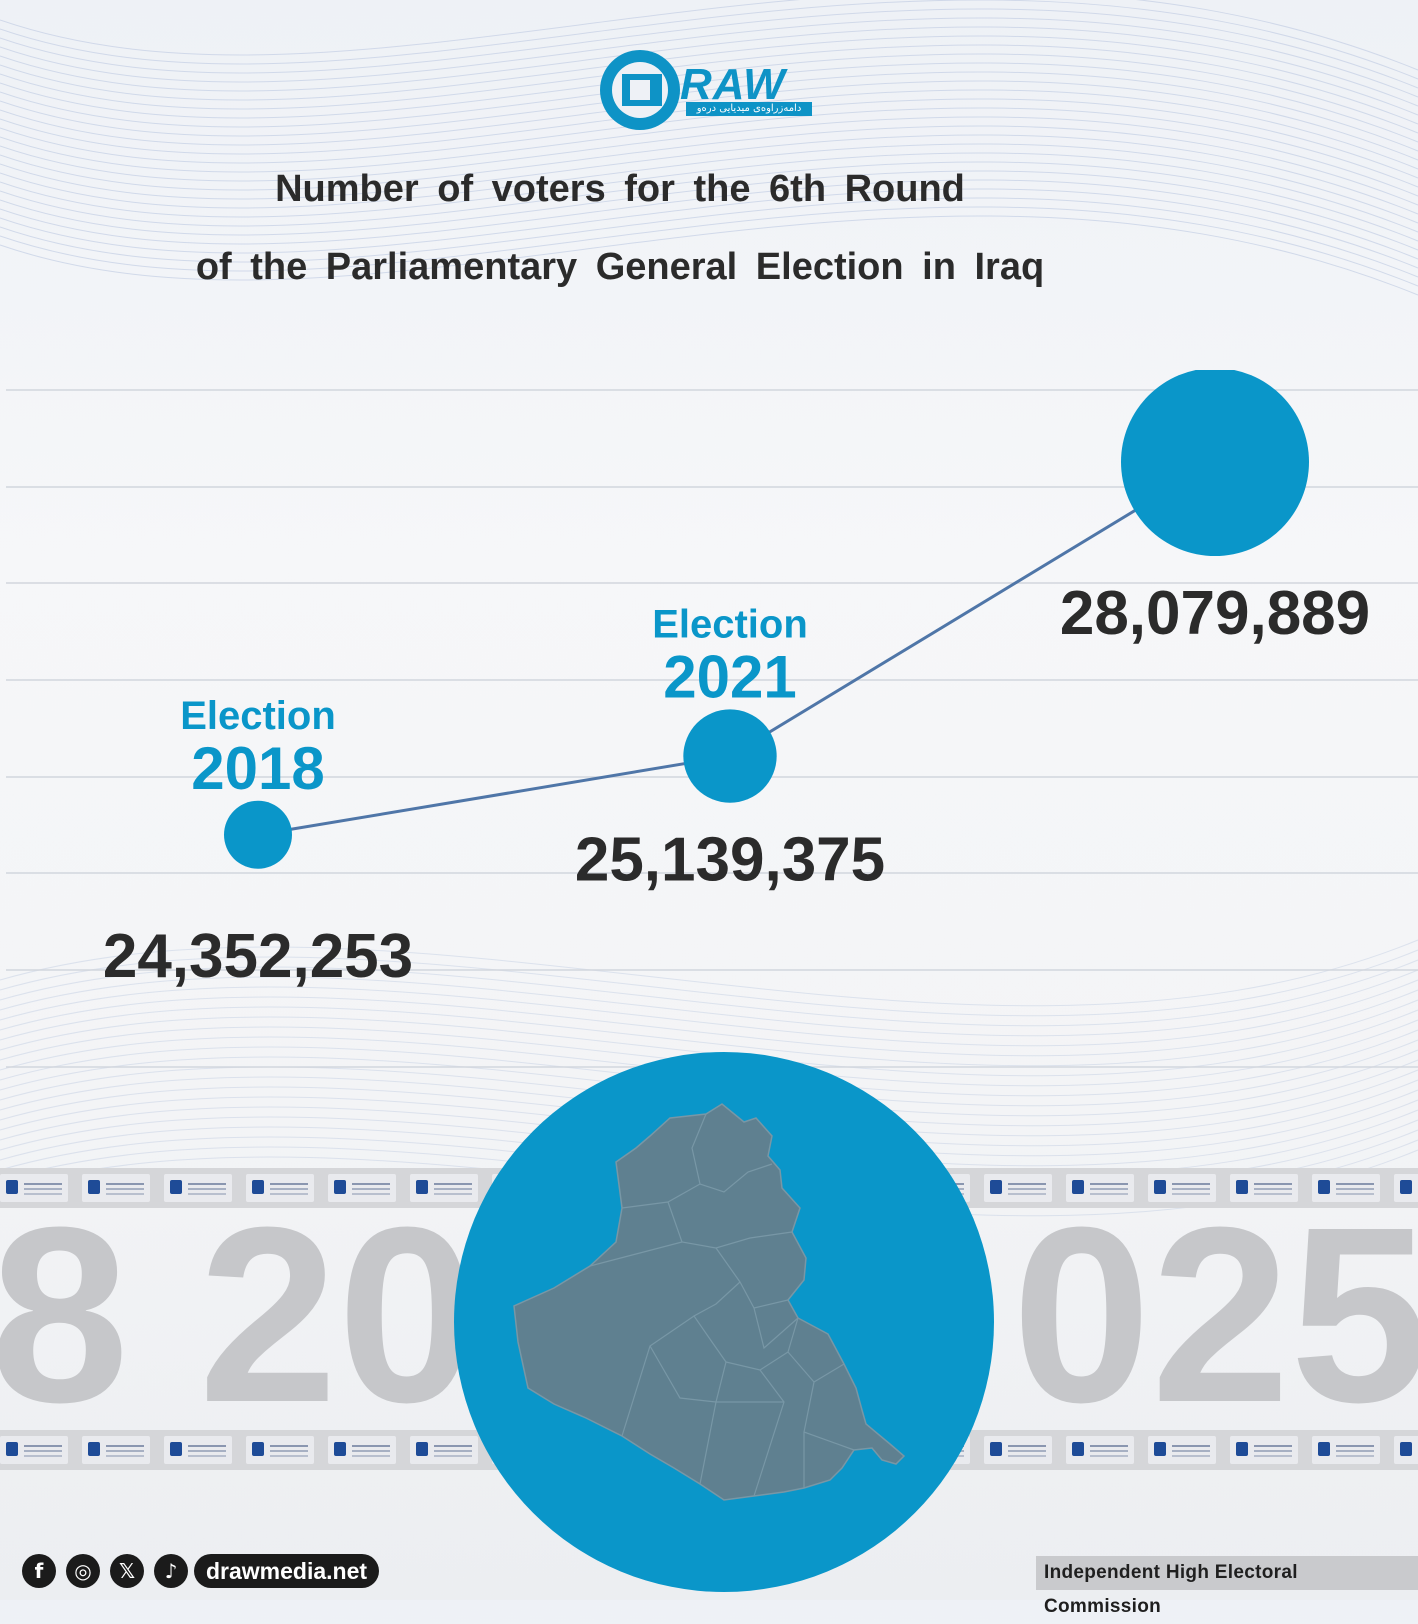  What do you see at coordinates (127, 1571) in the screenshot?
I see `x-icon: 𝕏` at bounding box center [127, 1571].